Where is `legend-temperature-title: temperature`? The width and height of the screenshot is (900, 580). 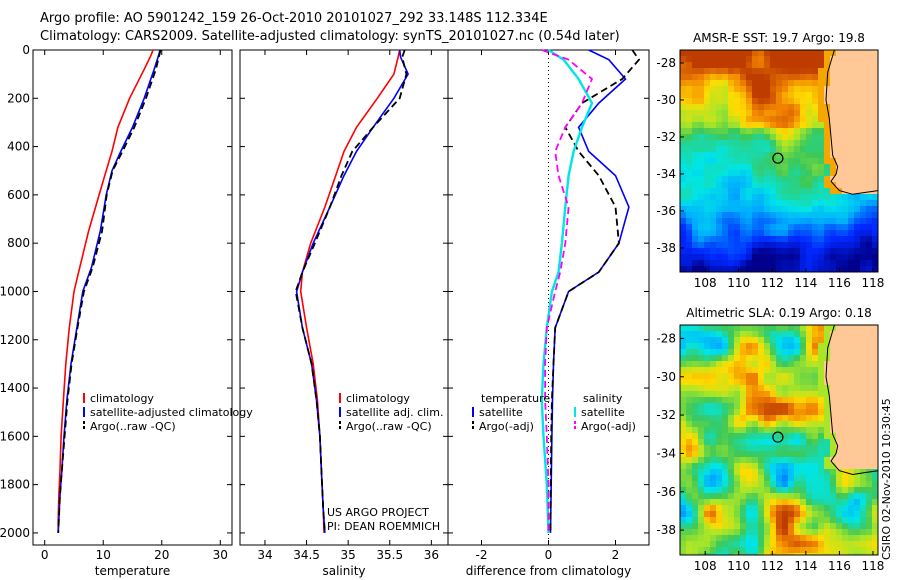
legend-temperature-title: temperature is located at coordinates (515, 398).